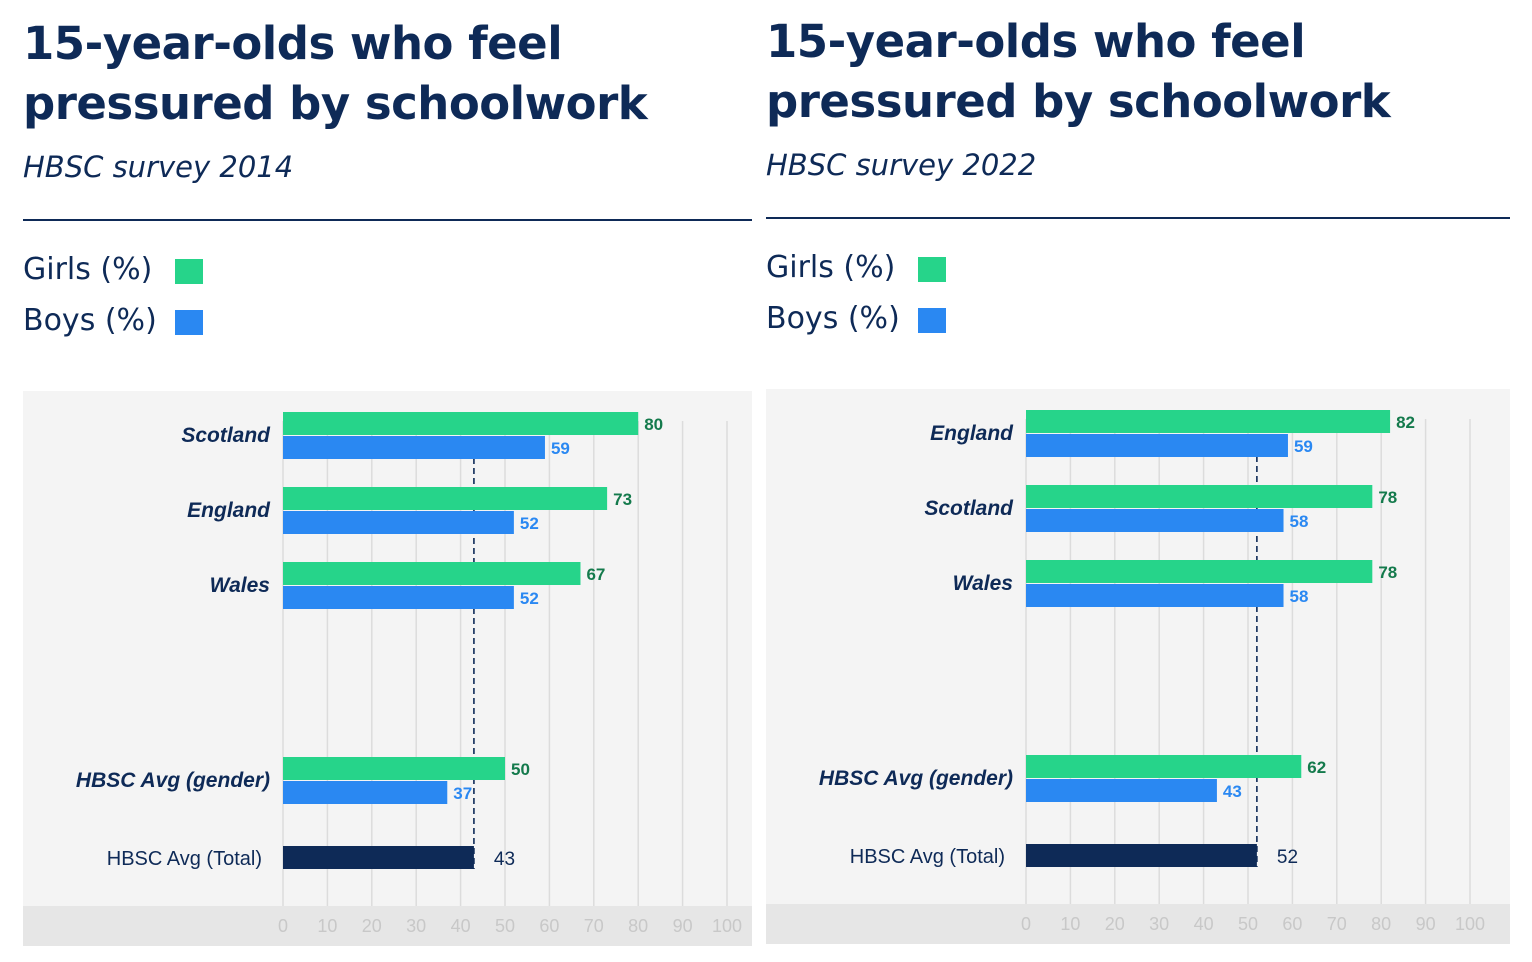  What do you see at coordinates (595, 574) in the screenshot?
I see `bar-value-label: 67` at bounding box center [595, 574].